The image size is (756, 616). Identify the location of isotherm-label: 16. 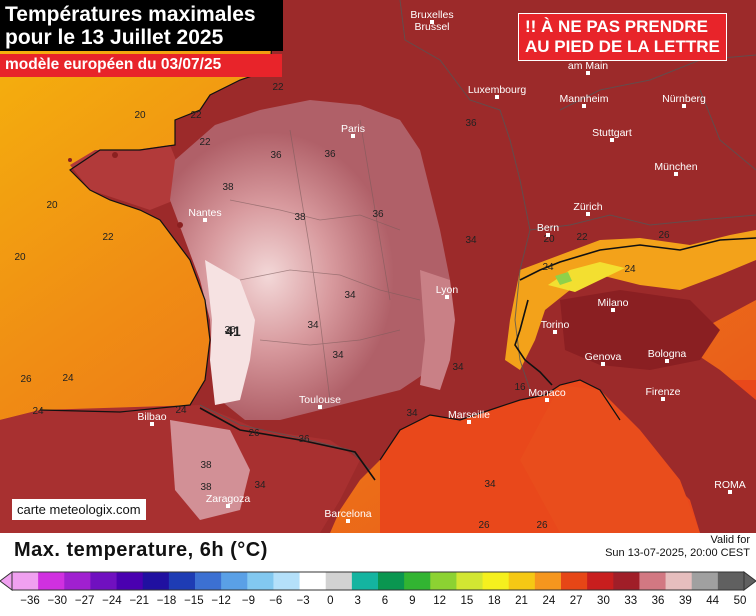
(520, 387).